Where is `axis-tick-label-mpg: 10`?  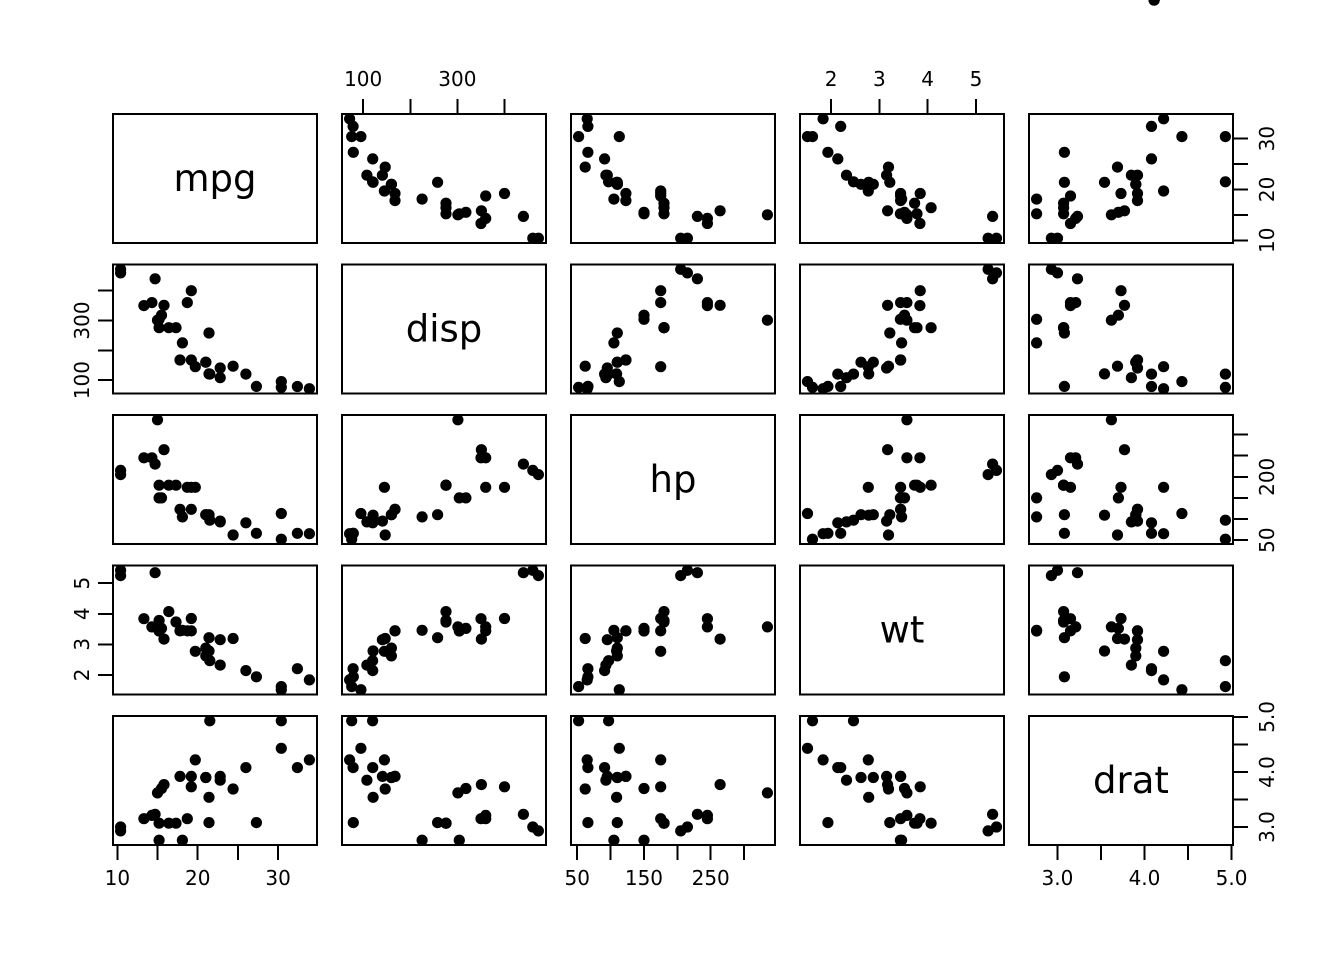 axis-tick-label-mpg: 10 is located at coordinates (1267, 240).